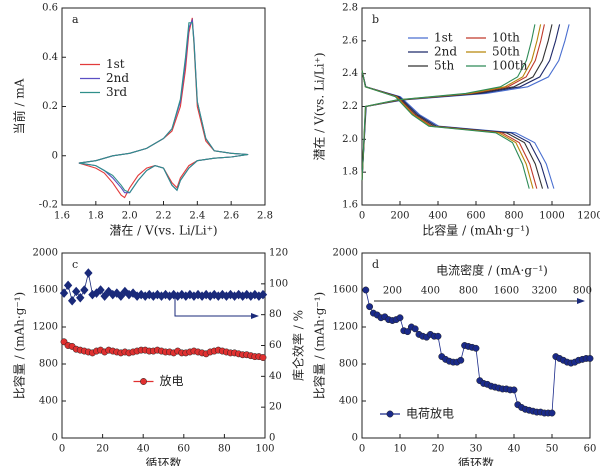 Image resolution: width=600 pixels, height=466 pixels. I want to click on y-tick-label: 0.6, so click(50, 8).